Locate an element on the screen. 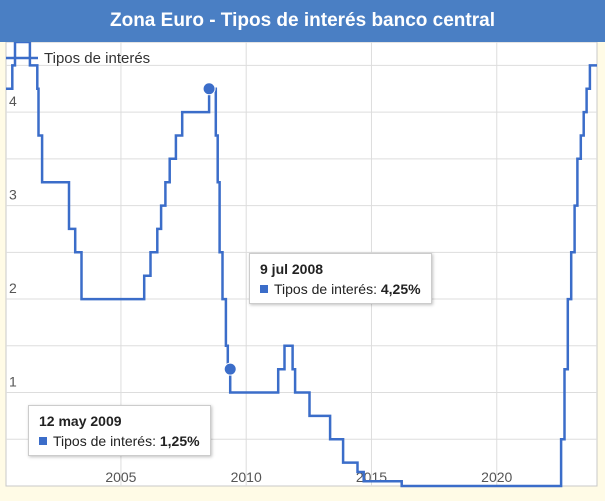  y-tick-label: 4 is located at coordinates (13, 101).